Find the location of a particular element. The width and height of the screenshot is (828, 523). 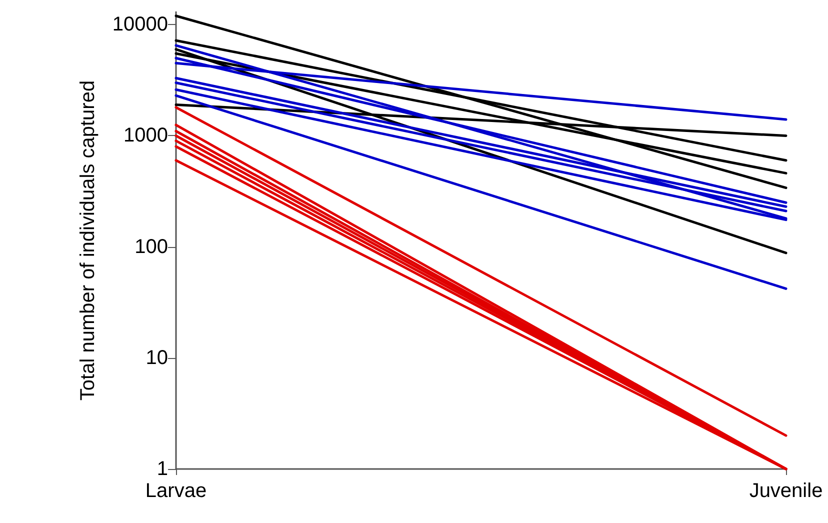

y-tick-label: 10000 is located at coordinates (140, 25).